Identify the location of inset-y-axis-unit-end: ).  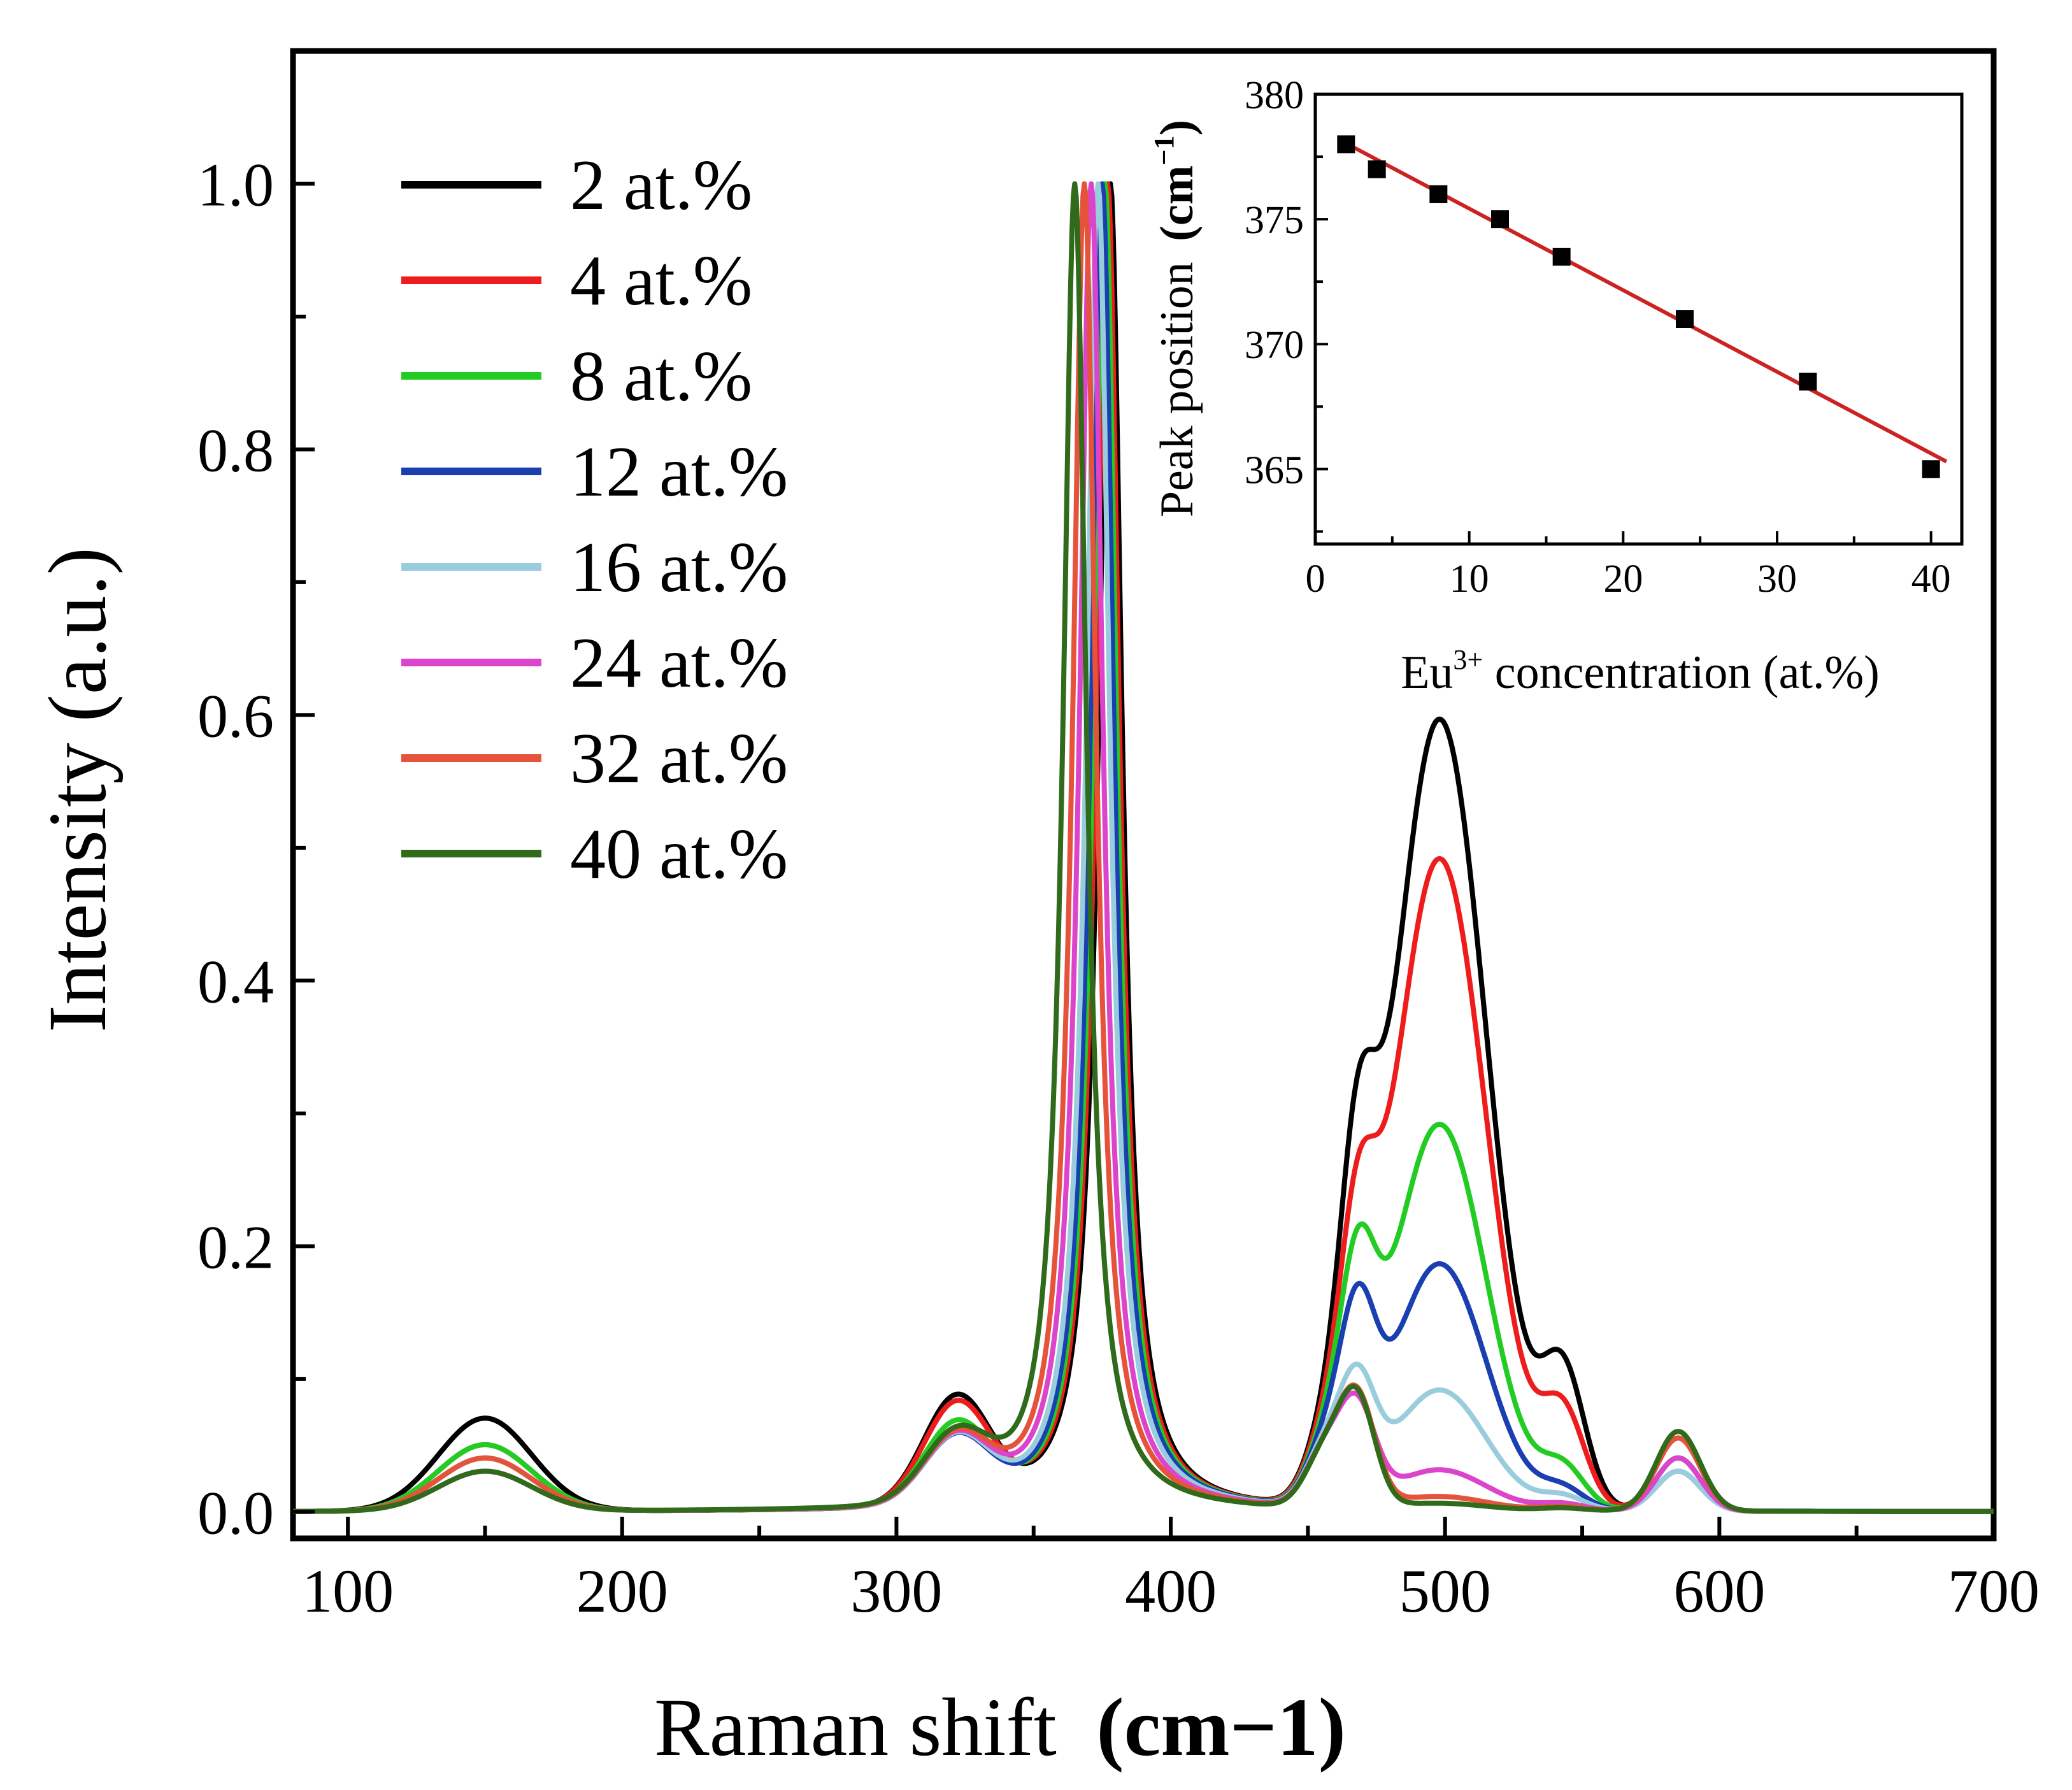
(1177, 128).